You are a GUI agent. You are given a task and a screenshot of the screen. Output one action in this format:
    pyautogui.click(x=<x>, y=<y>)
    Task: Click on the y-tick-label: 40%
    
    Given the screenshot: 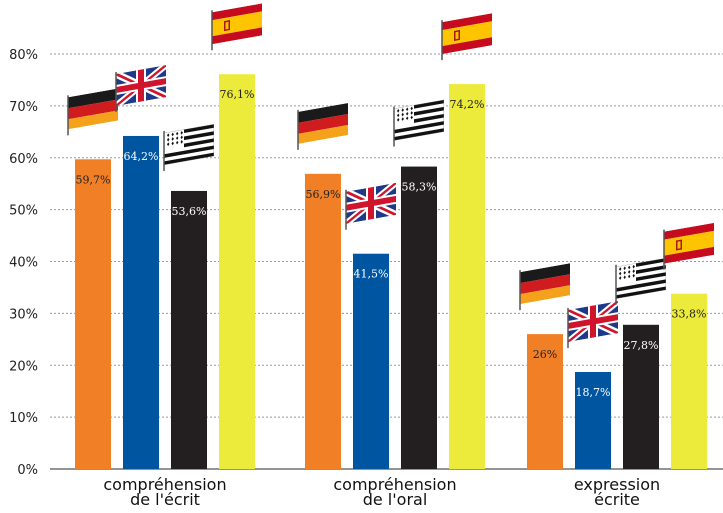 What is the action you would take?
    pyautogui.click(x=23, y=263)
    